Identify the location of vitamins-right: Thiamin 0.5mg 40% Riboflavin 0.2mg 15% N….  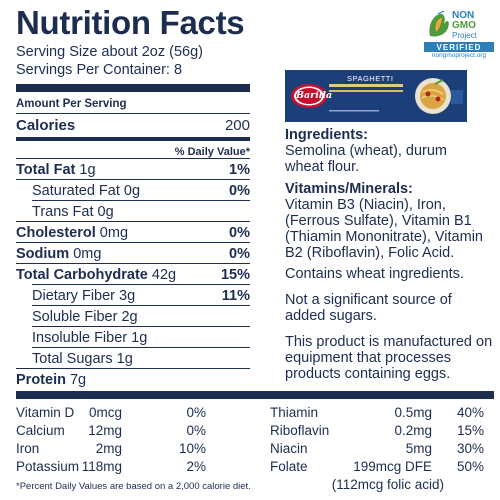
(377, 449).